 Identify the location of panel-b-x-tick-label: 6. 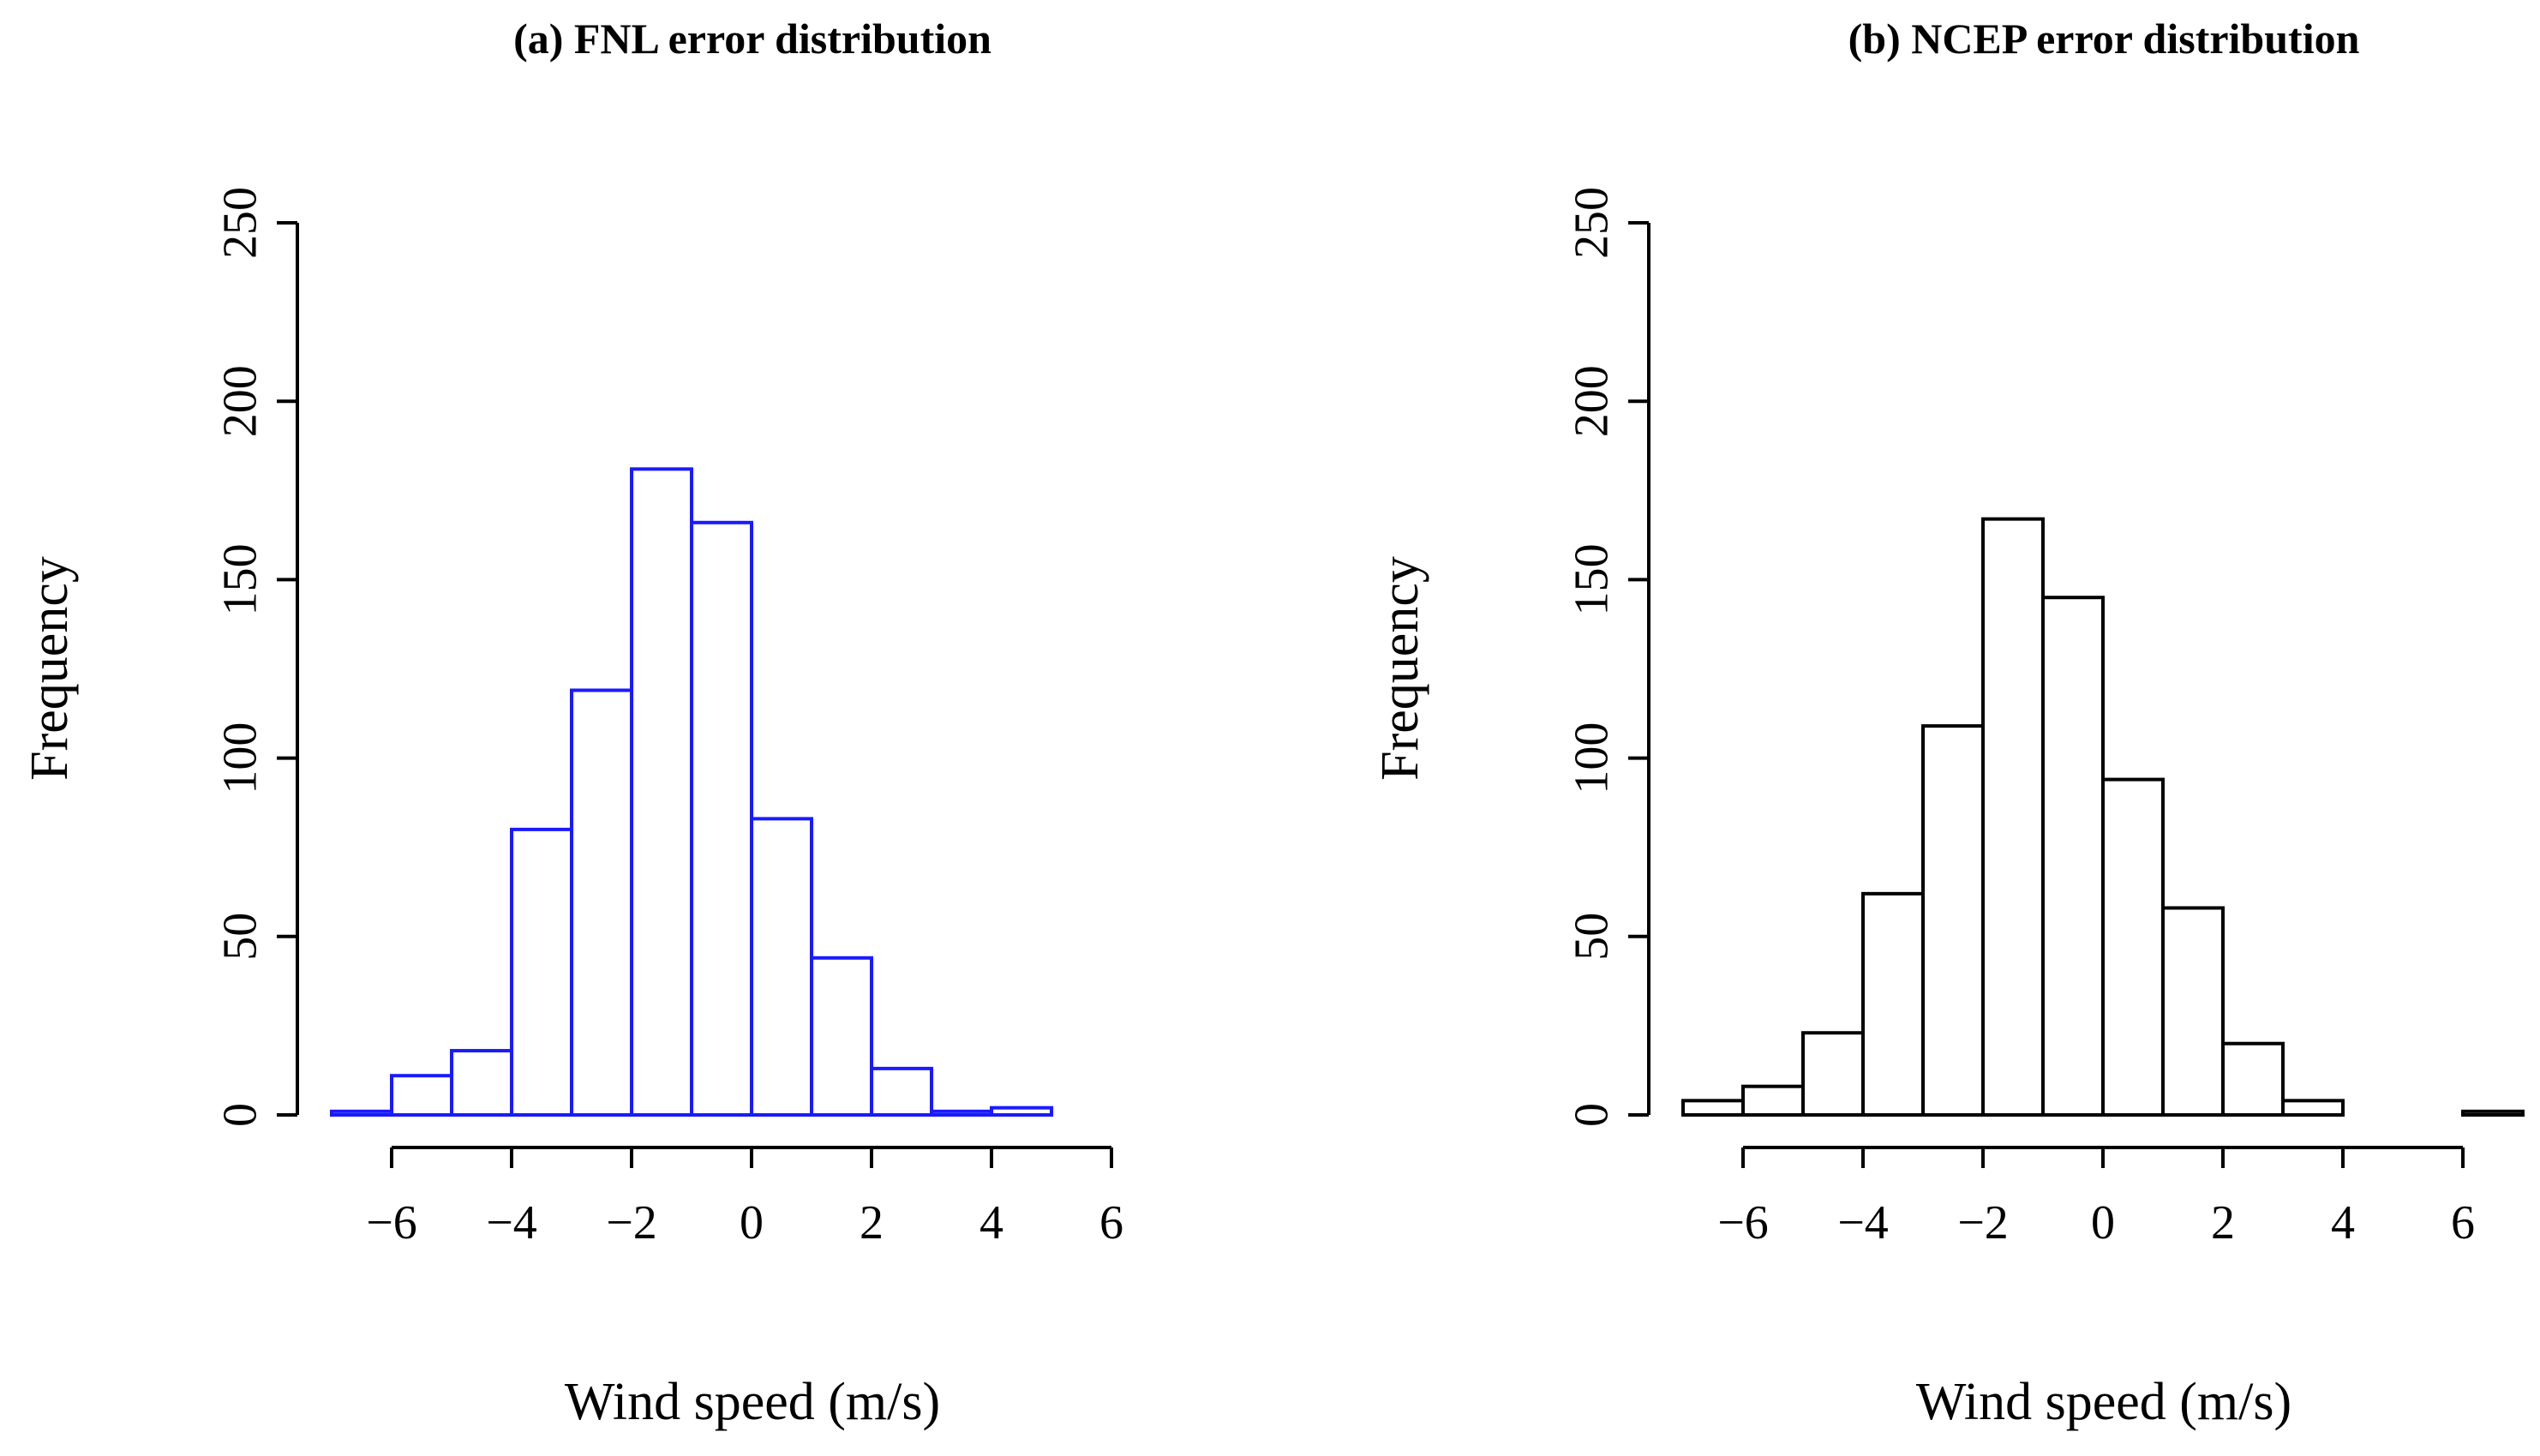
(2463, 1222).